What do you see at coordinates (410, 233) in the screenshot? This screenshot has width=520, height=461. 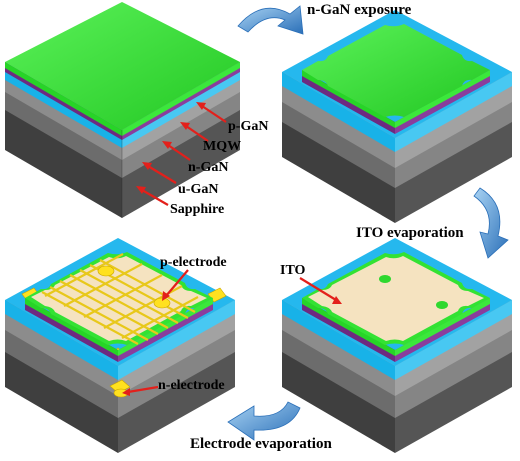 I see `label-ito-evaporation: ITO evaporation` at bounding box center [410, 233].